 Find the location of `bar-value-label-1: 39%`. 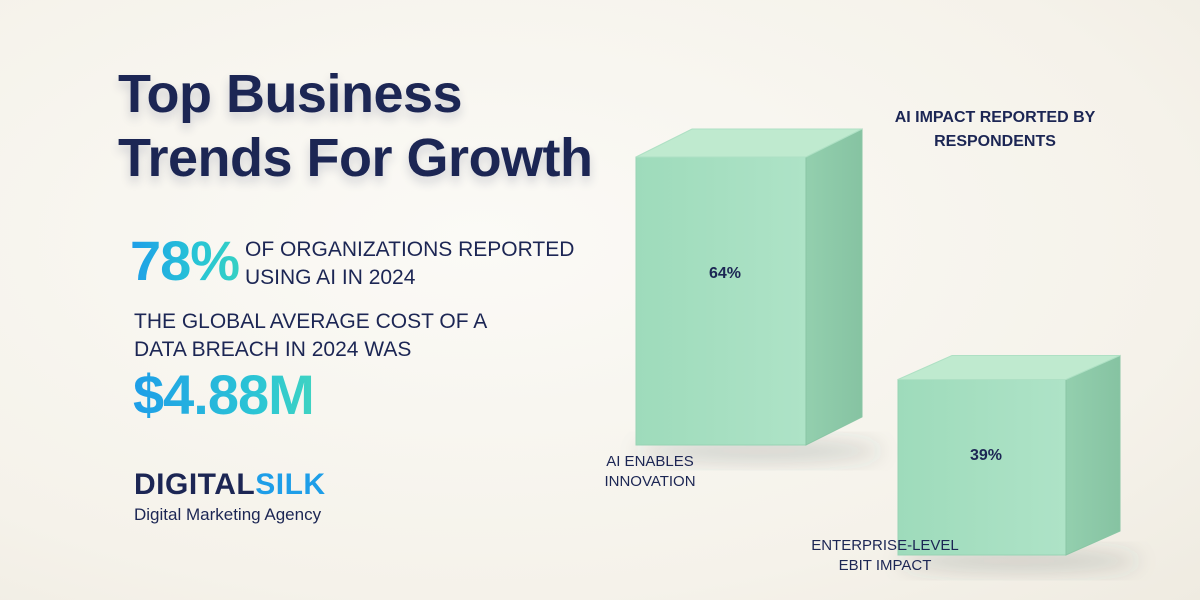

bar-value-label-1: 39% is located at coordinates (986, 455).